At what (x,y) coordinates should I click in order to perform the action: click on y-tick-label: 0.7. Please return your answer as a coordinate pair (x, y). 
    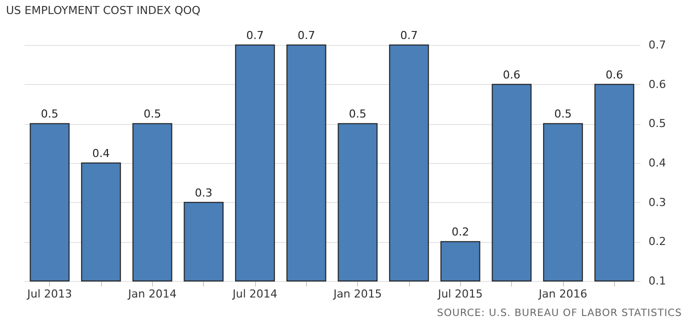
    Looking at the image, I should click on (657, 45).